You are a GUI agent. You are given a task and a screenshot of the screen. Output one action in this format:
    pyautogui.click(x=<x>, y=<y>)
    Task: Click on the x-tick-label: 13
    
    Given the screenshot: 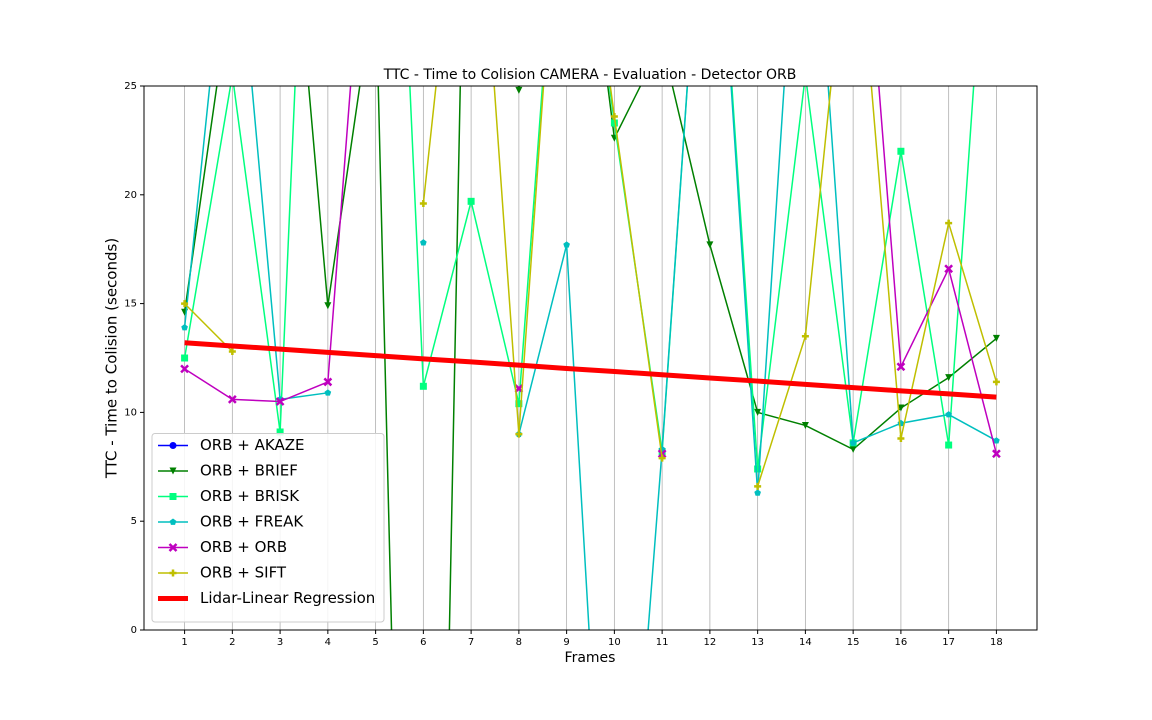 What is the action you would take?
    pyautogui.click(x=757, y=642)
    